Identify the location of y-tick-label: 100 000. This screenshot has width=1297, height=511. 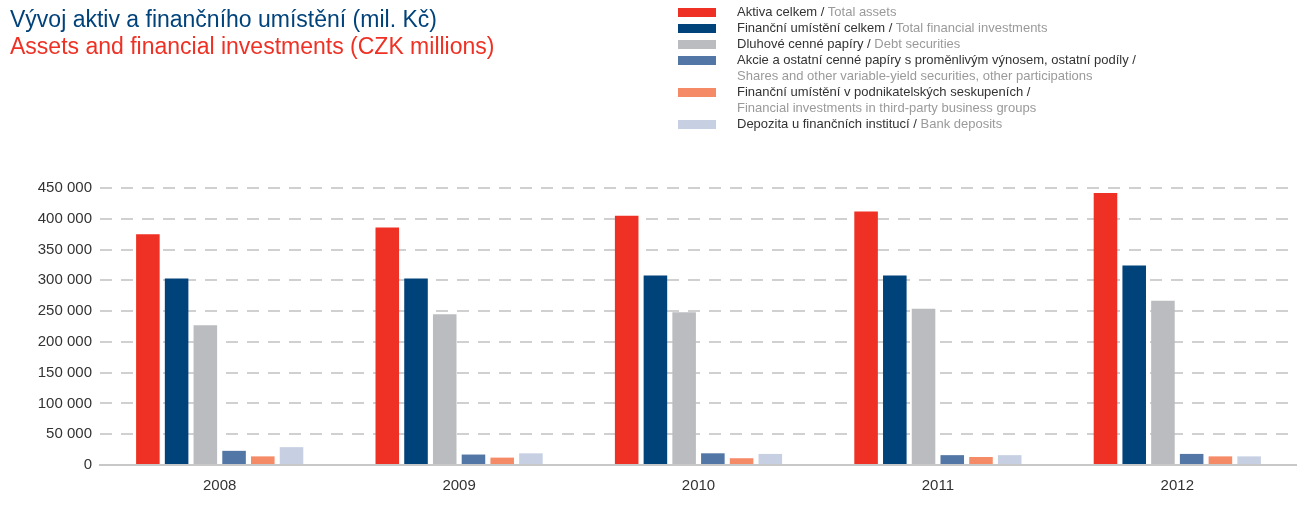
(64, 402).